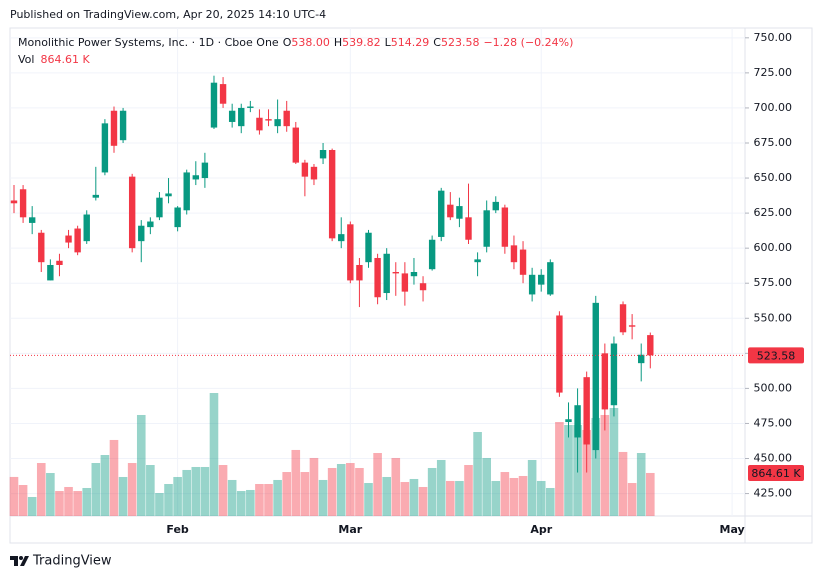 The image size is (822, 578). What do you see at coordinates (773, 458) in the screenshot?
I see `y-tick-label: 450.00` at bounding box center [773, 458].